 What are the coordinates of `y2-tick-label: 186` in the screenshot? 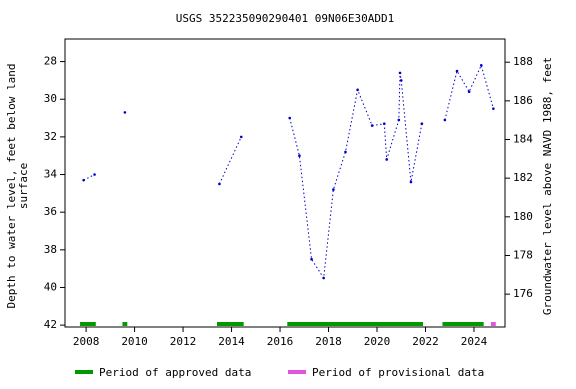 It's located at (523, 100).